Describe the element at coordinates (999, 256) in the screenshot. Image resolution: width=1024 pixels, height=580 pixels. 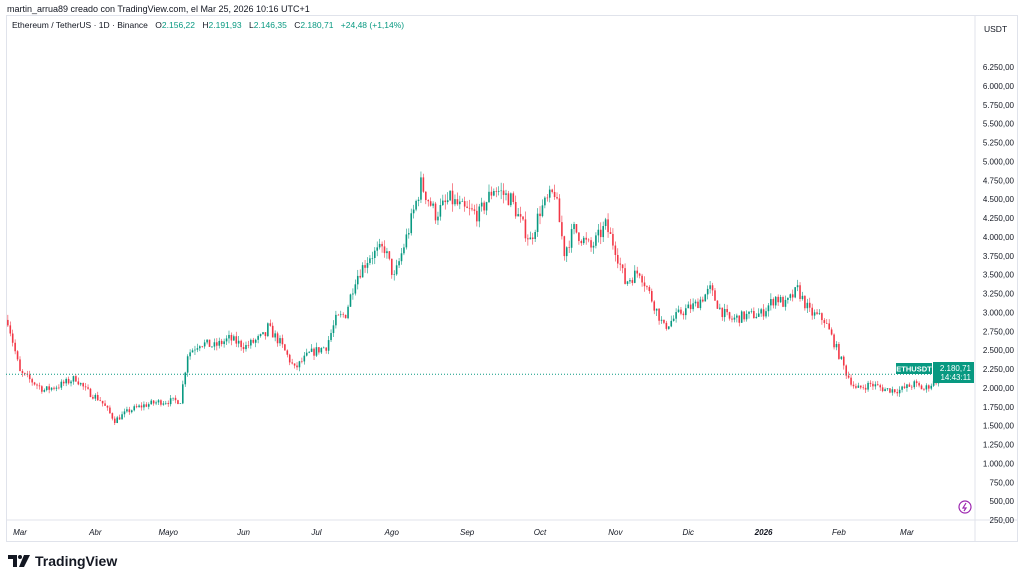
I see `price-tick: 3.750,00` at that location.